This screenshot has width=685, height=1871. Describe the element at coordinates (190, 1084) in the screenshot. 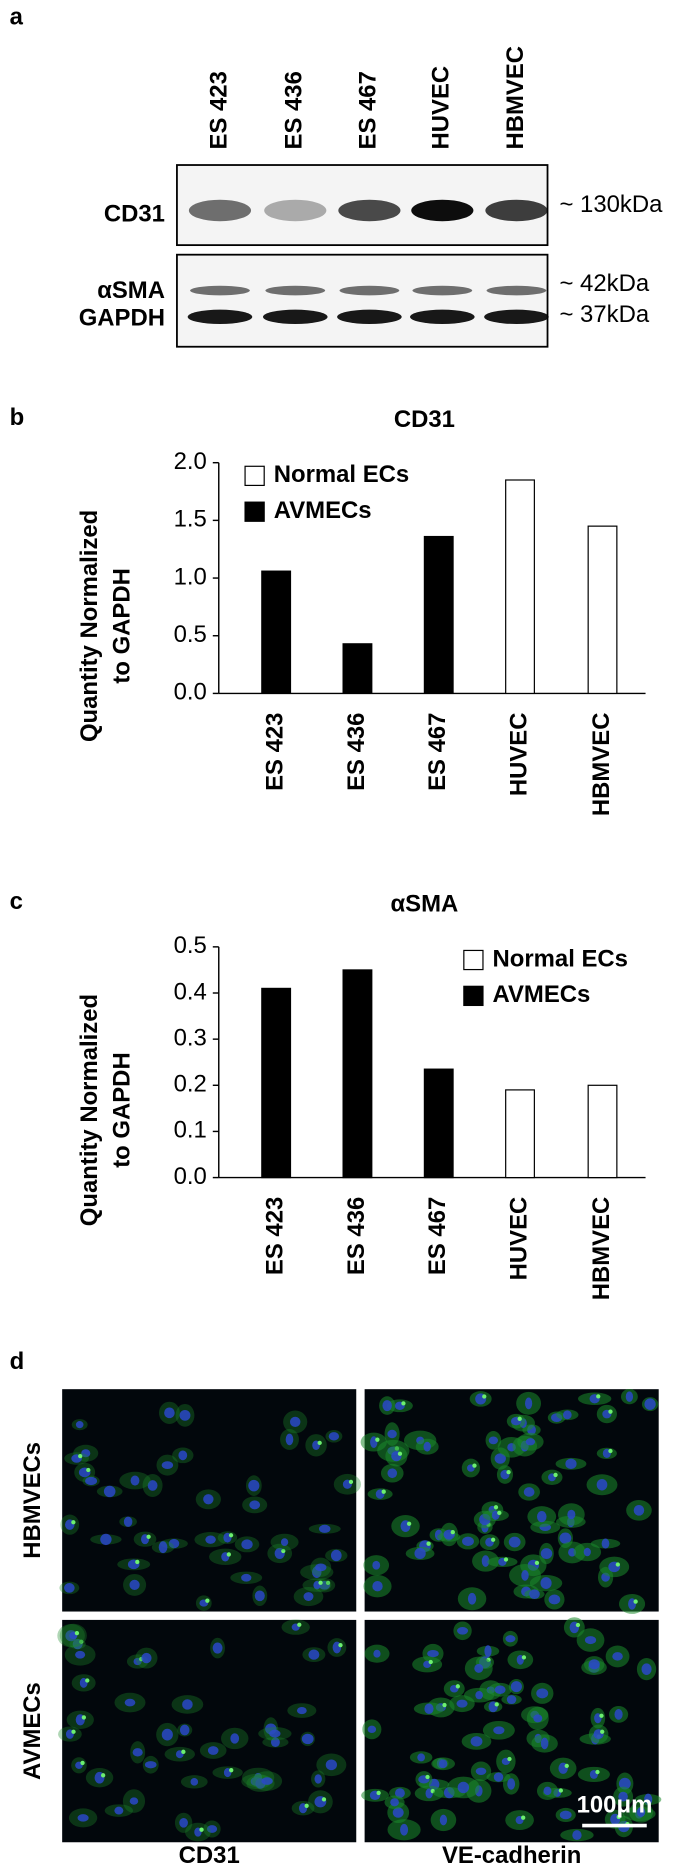

I see `y-tick-label: 0.2` at that location.